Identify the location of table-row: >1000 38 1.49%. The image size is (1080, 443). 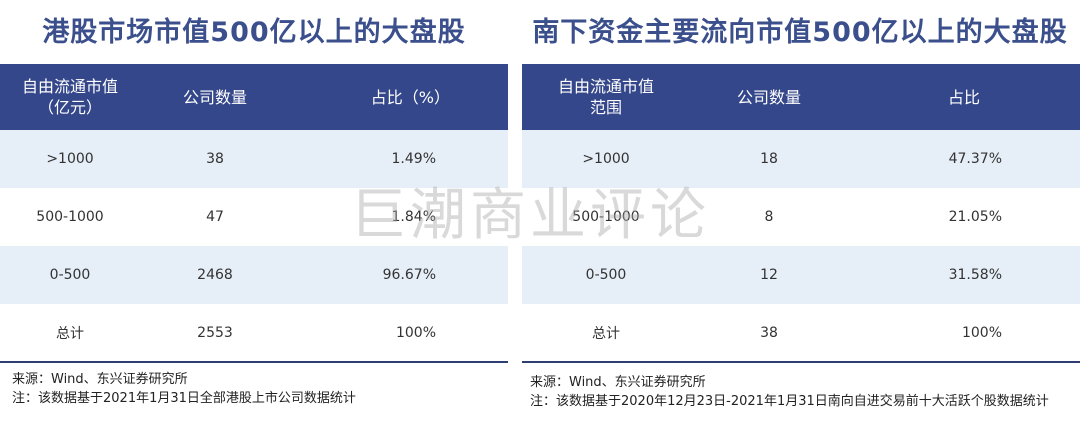
(254, 159).